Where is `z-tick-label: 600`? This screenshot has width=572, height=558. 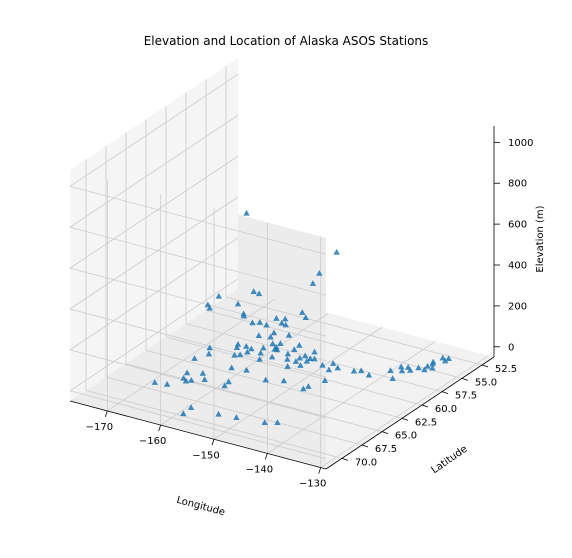
z-tick-label: 600 is located at coordinates (517, 225).